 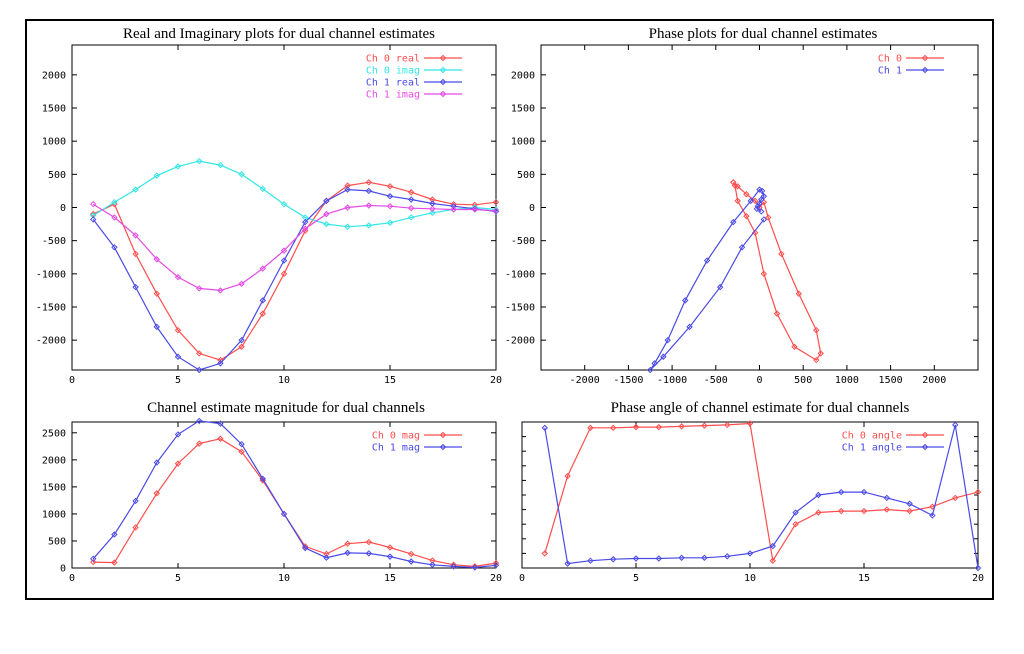 I want to click on x-tick-label: 5, so click(x=636, y=578).